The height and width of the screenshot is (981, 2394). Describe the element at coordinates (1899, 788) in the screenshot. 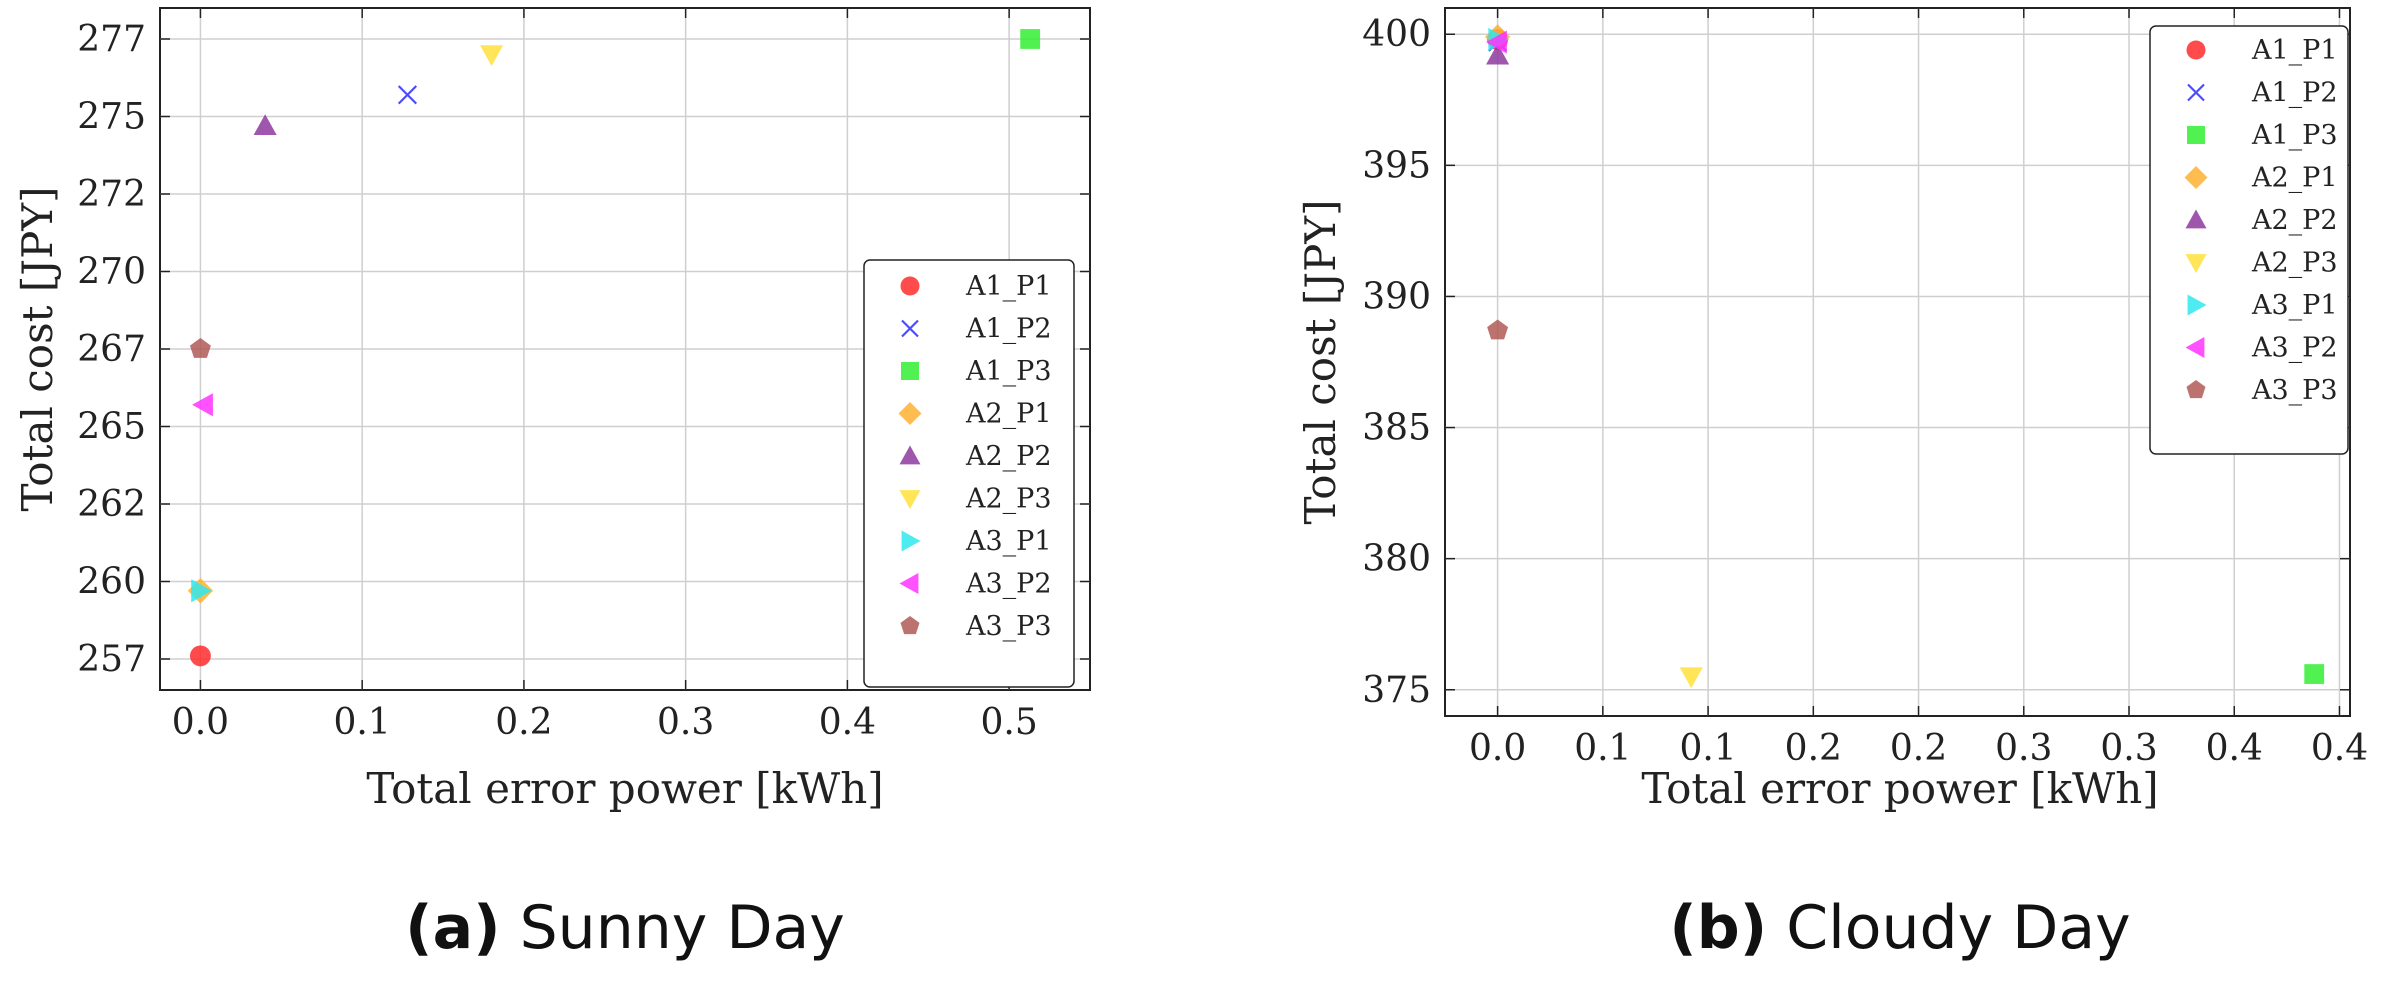

I see `x-axis-title-cloudy: Total error power [kWh]` at that location.